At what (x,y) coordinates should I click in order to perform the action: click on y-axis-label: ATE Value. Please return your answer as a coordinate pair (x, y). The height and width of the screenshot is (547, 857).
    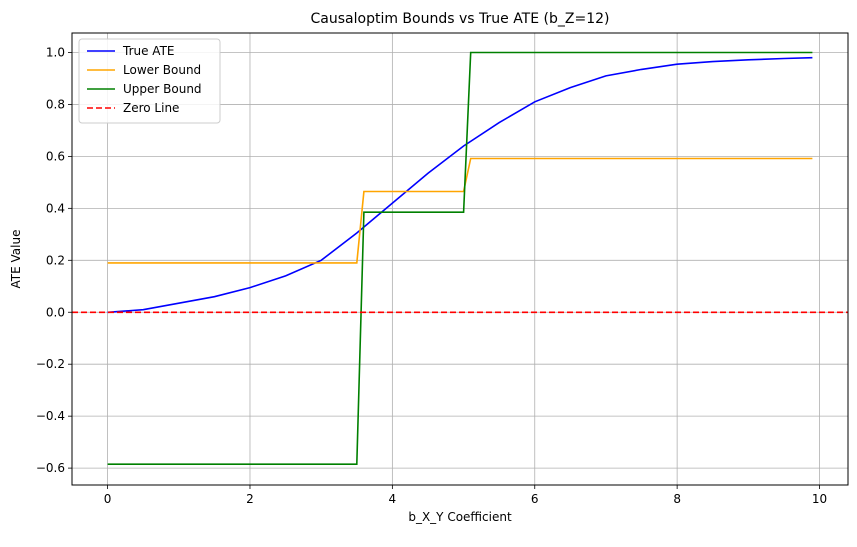
    Looking at the image, I should click on (16, 259).